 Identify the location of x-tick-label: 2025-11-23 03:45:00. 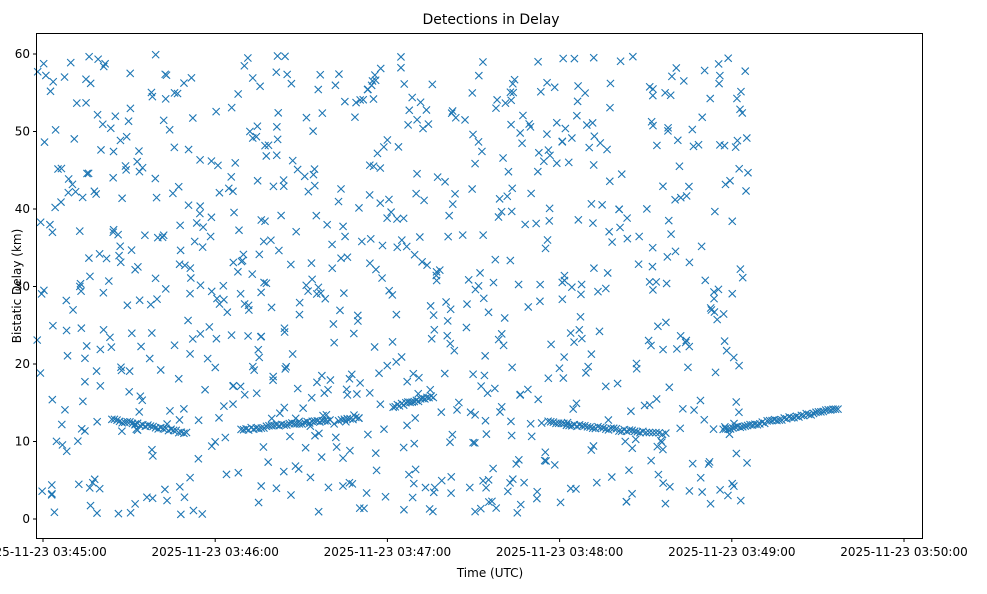
(53, 552).